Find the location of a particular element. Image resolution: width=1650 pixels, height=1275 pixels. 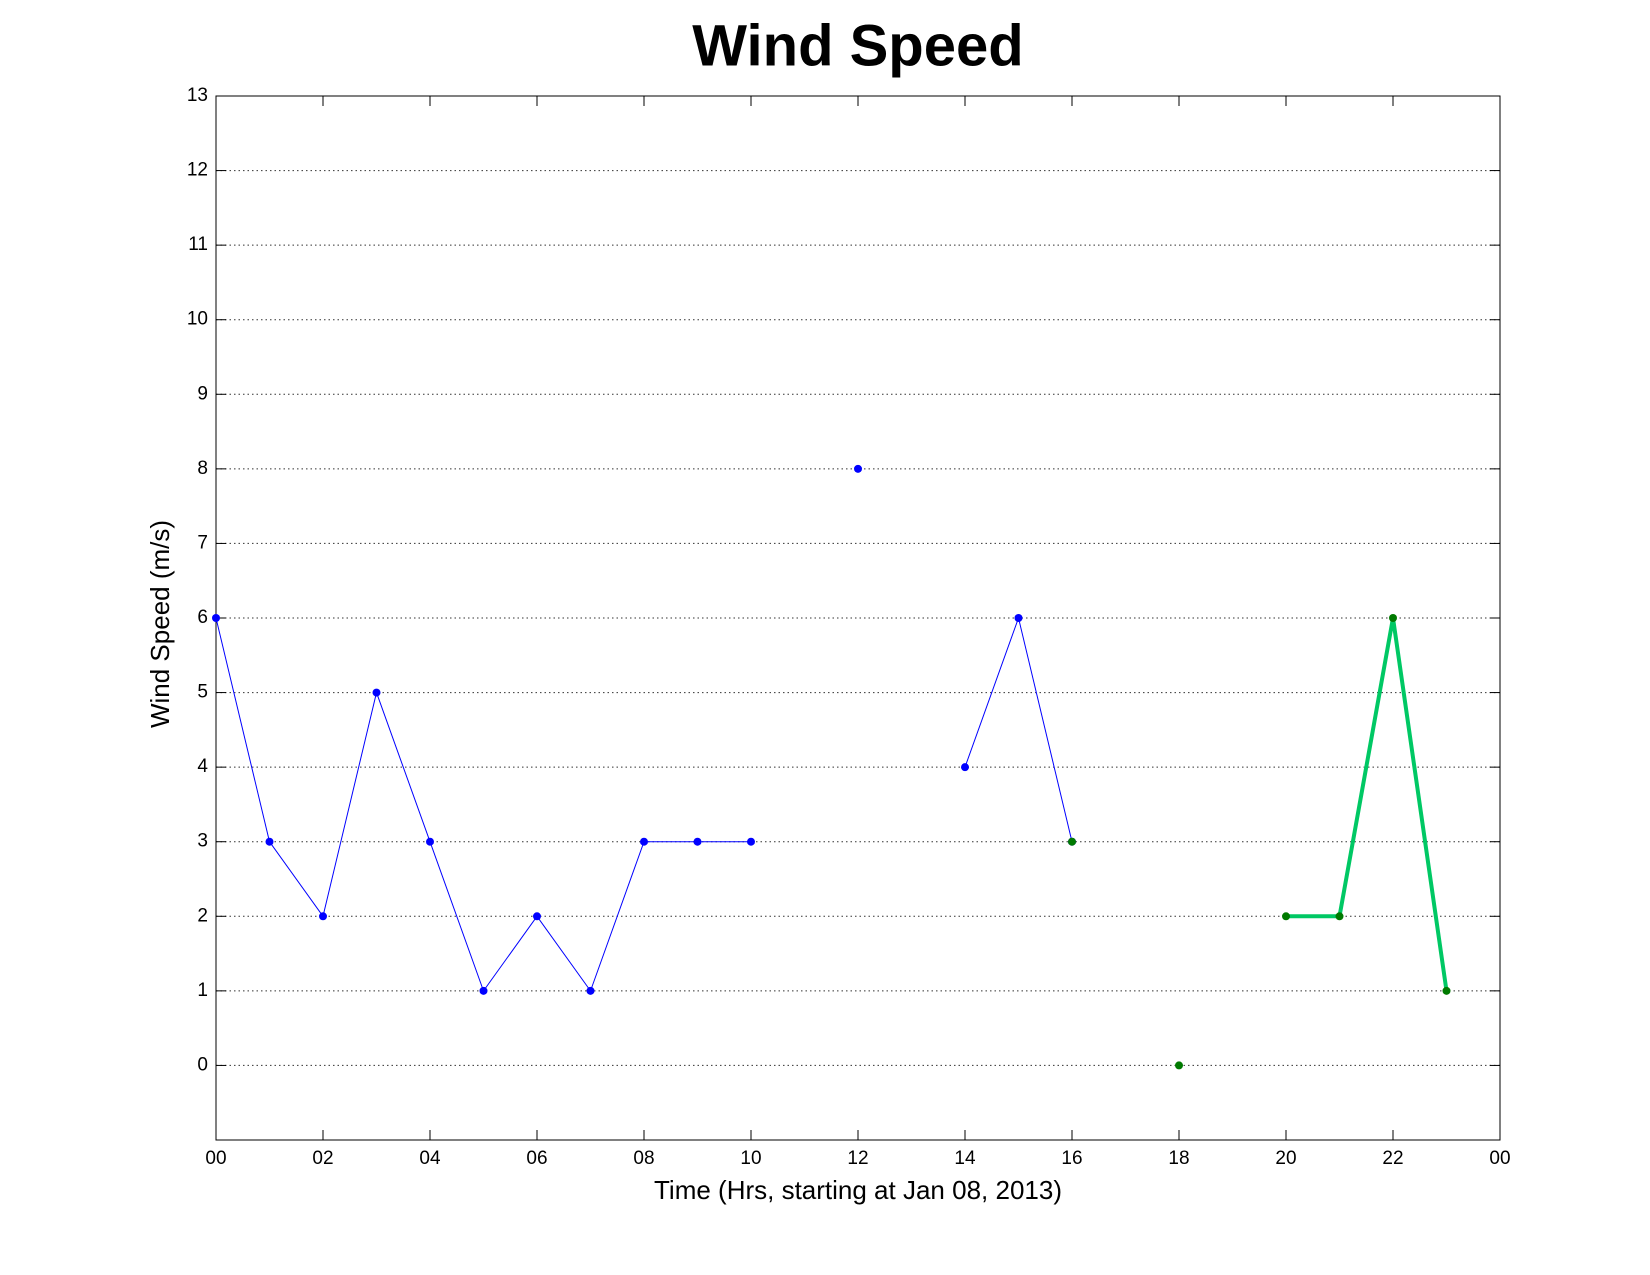

x-tick-label: 10 is located at coordinates (750, 1158).